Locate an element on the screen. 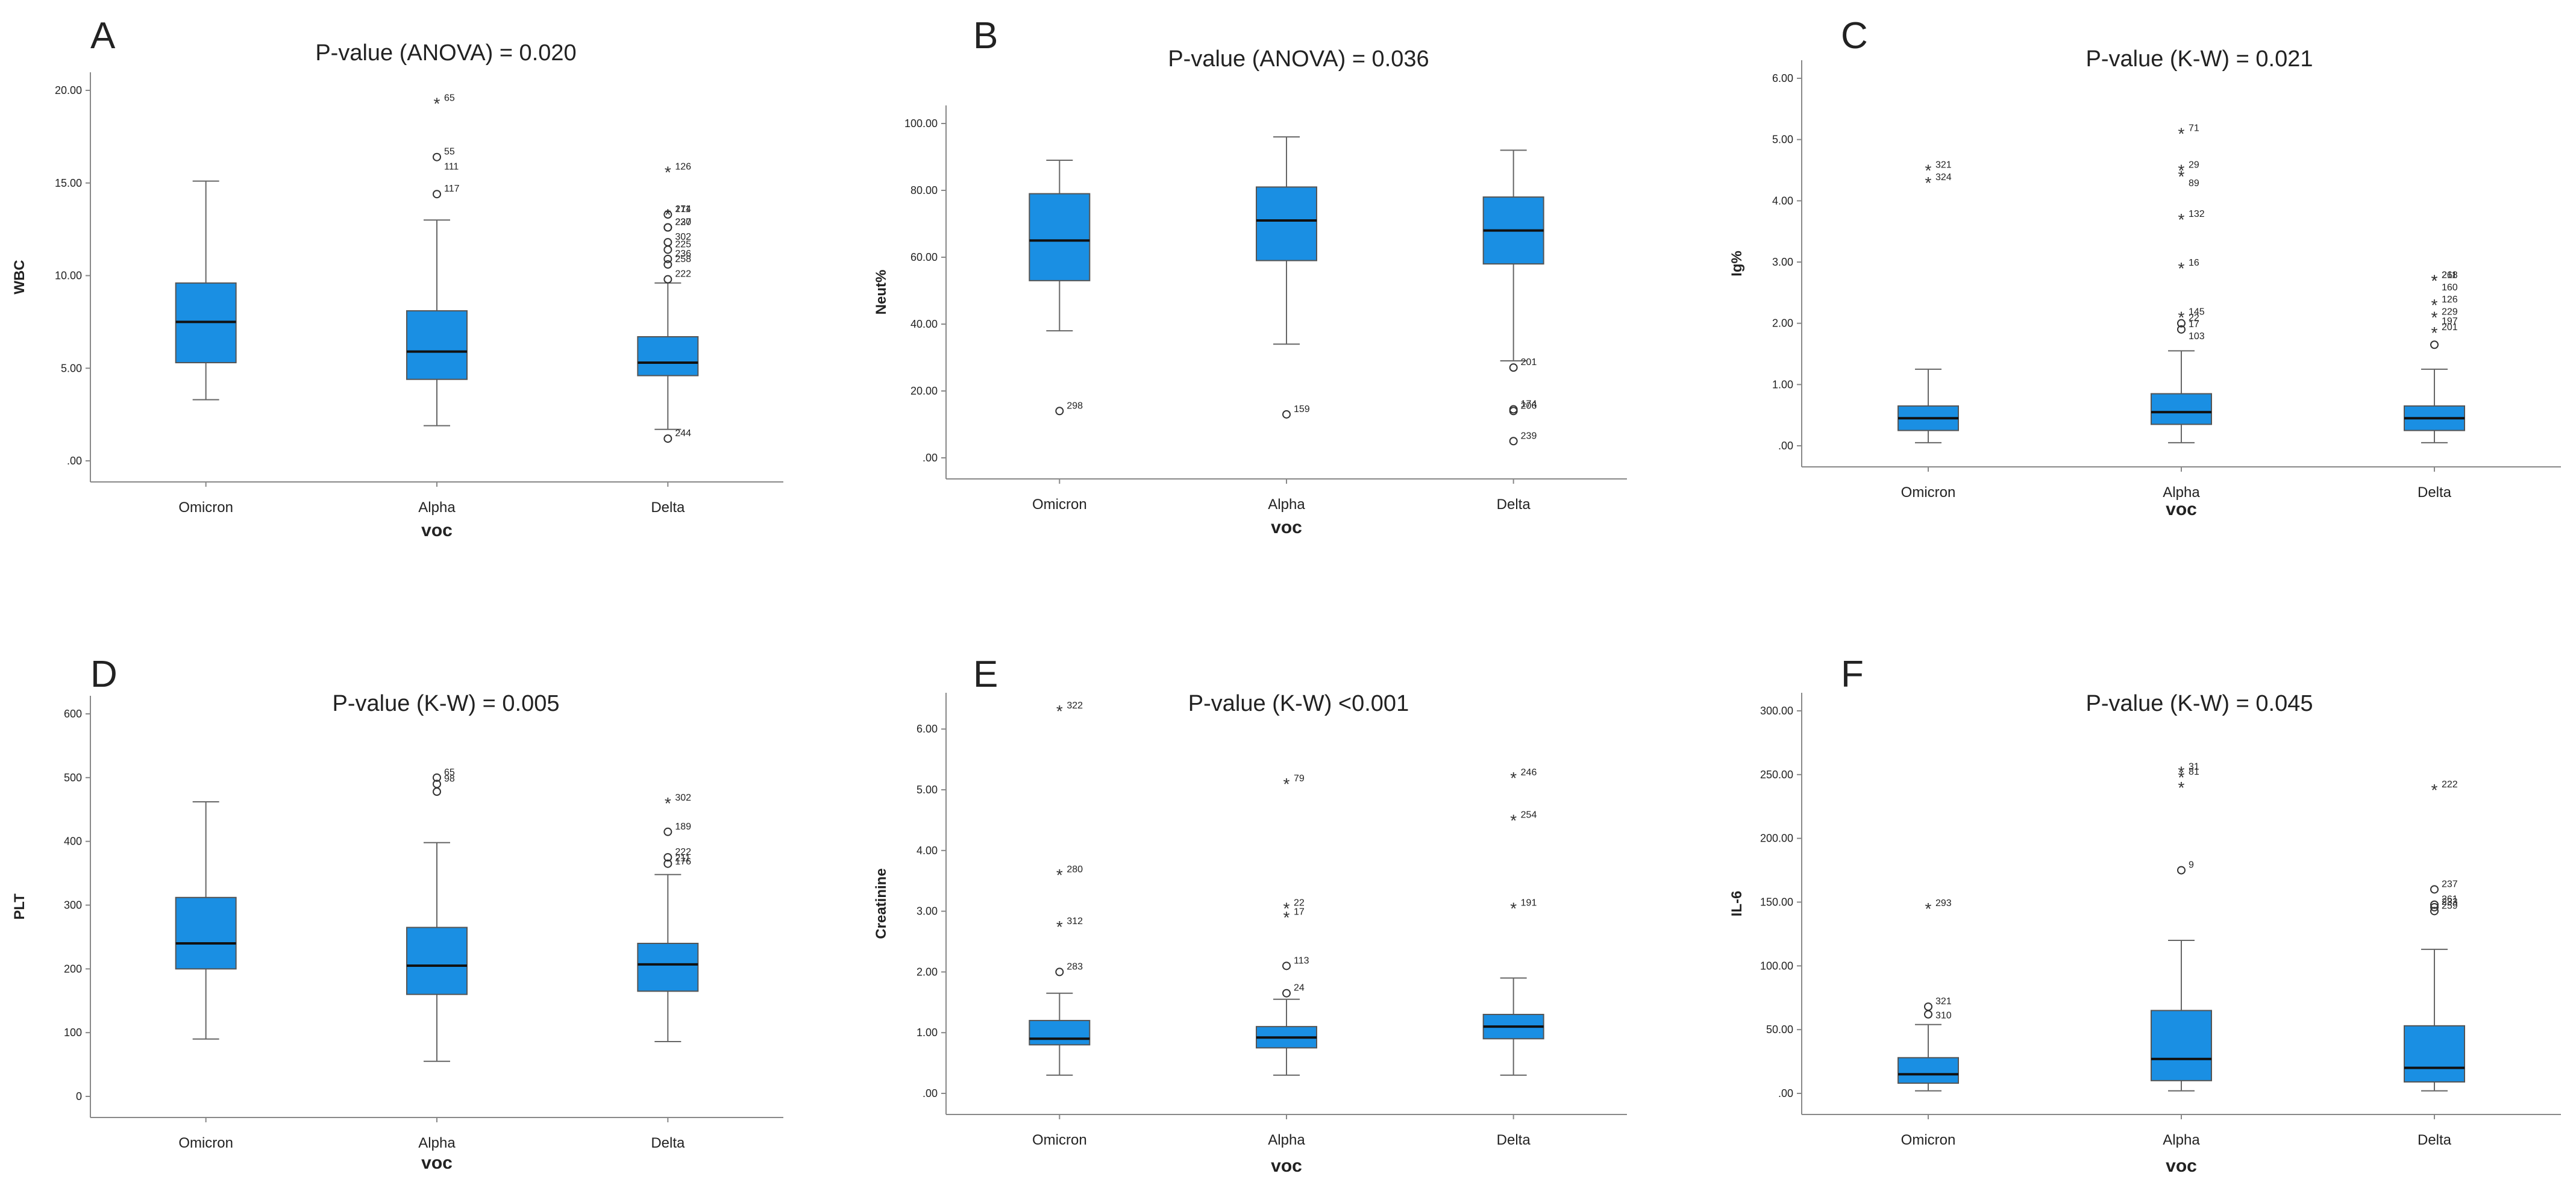  y-axis-label: Neut% is located at coordinates (881, 293).